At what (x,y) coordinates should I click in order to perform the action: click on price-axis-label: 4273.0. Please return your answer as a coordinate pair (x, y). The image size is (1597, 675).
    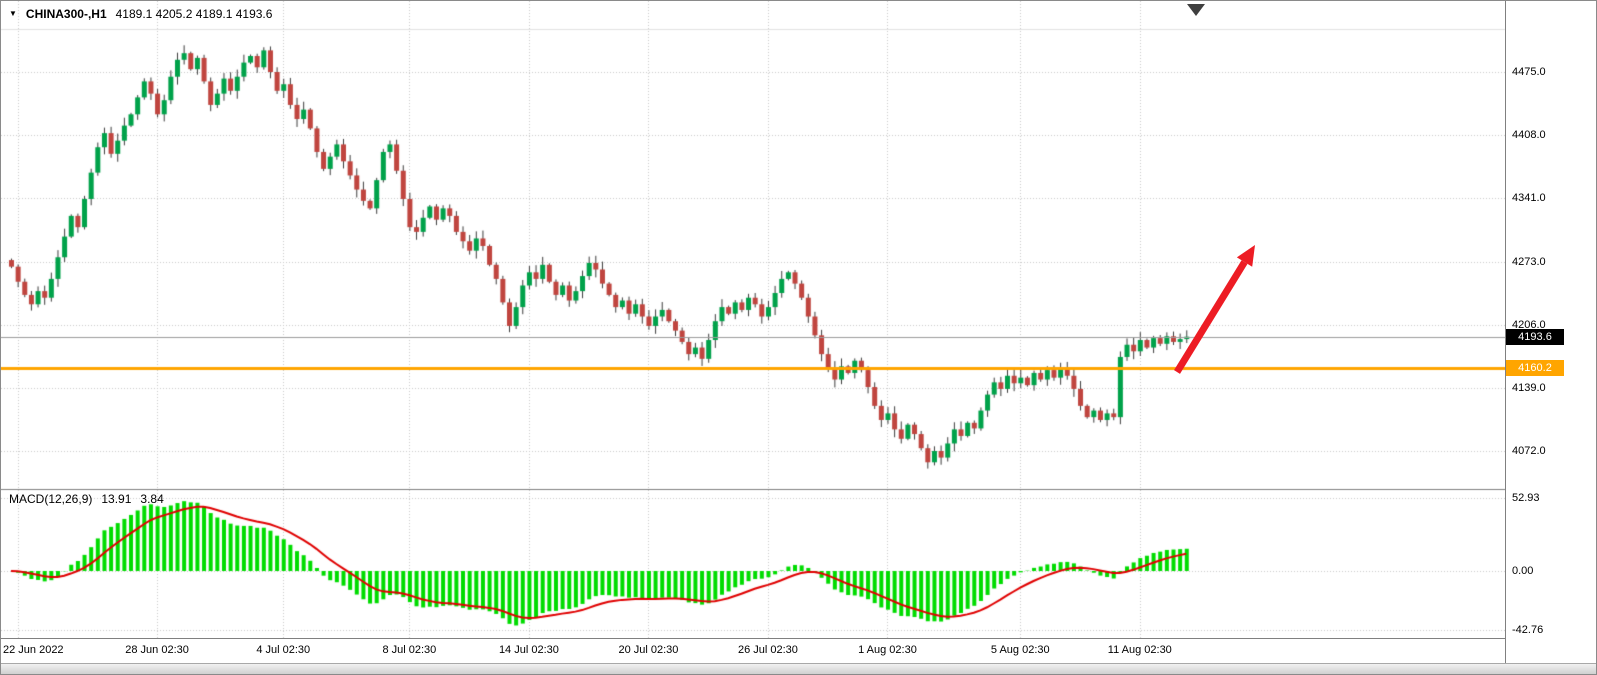
    Looking at the image, I should click on (1529, 261).